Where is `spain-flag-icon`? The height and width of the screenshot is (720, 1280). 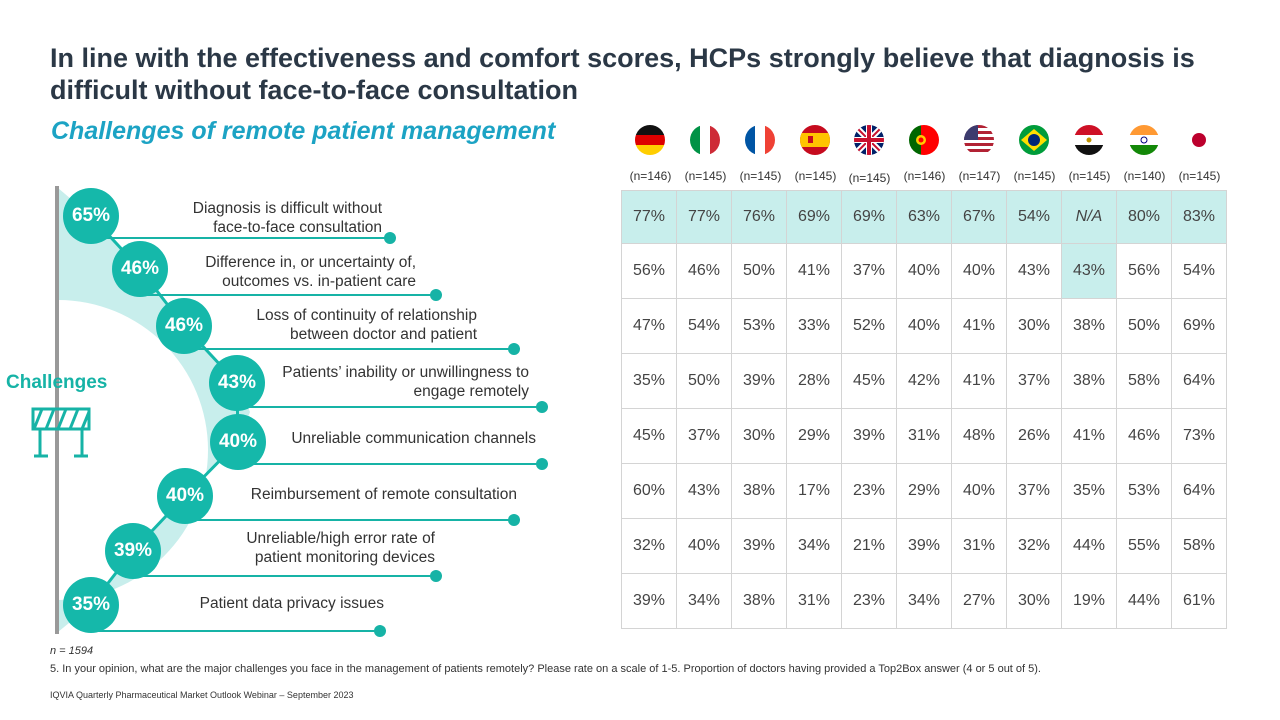 spain-flag-icon is located at coordinates (815, 140).